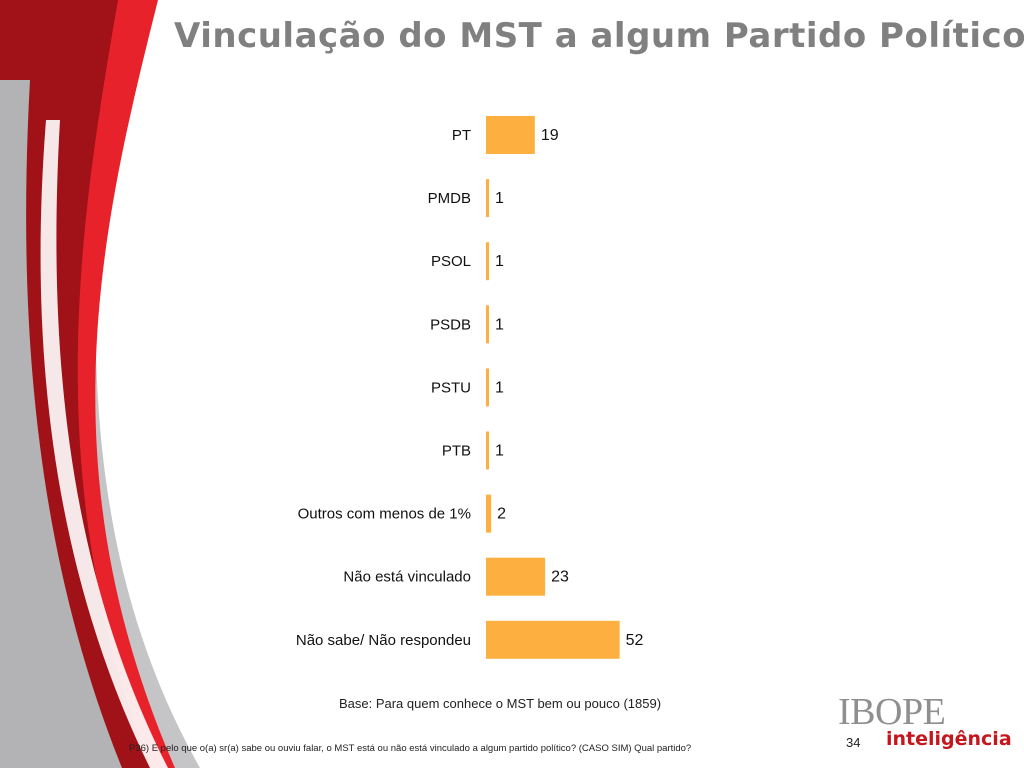 Image resolution: width=1024 pixels, height=768 pixels. I want to click on white-swoosh-inner, so click(104, 444).